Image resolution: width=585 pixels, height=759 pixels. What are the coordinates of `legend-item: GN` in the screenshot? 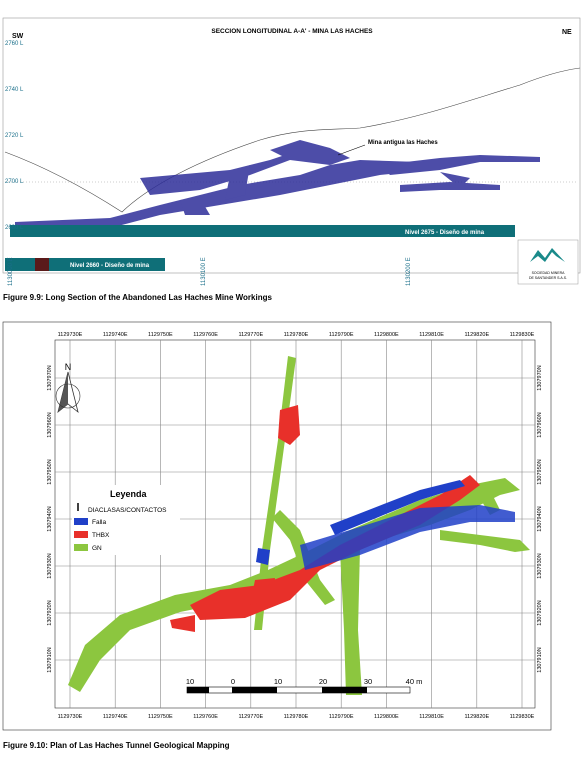 It's located at (97, 548).